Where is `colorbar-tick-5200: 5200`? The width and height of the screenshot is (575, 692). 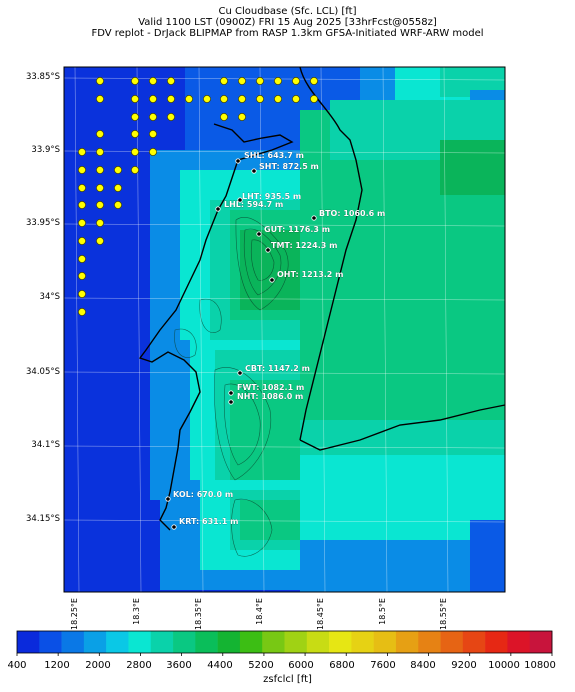 colorbar-tick-5200: 5200 is located at coordinates (261, 665).